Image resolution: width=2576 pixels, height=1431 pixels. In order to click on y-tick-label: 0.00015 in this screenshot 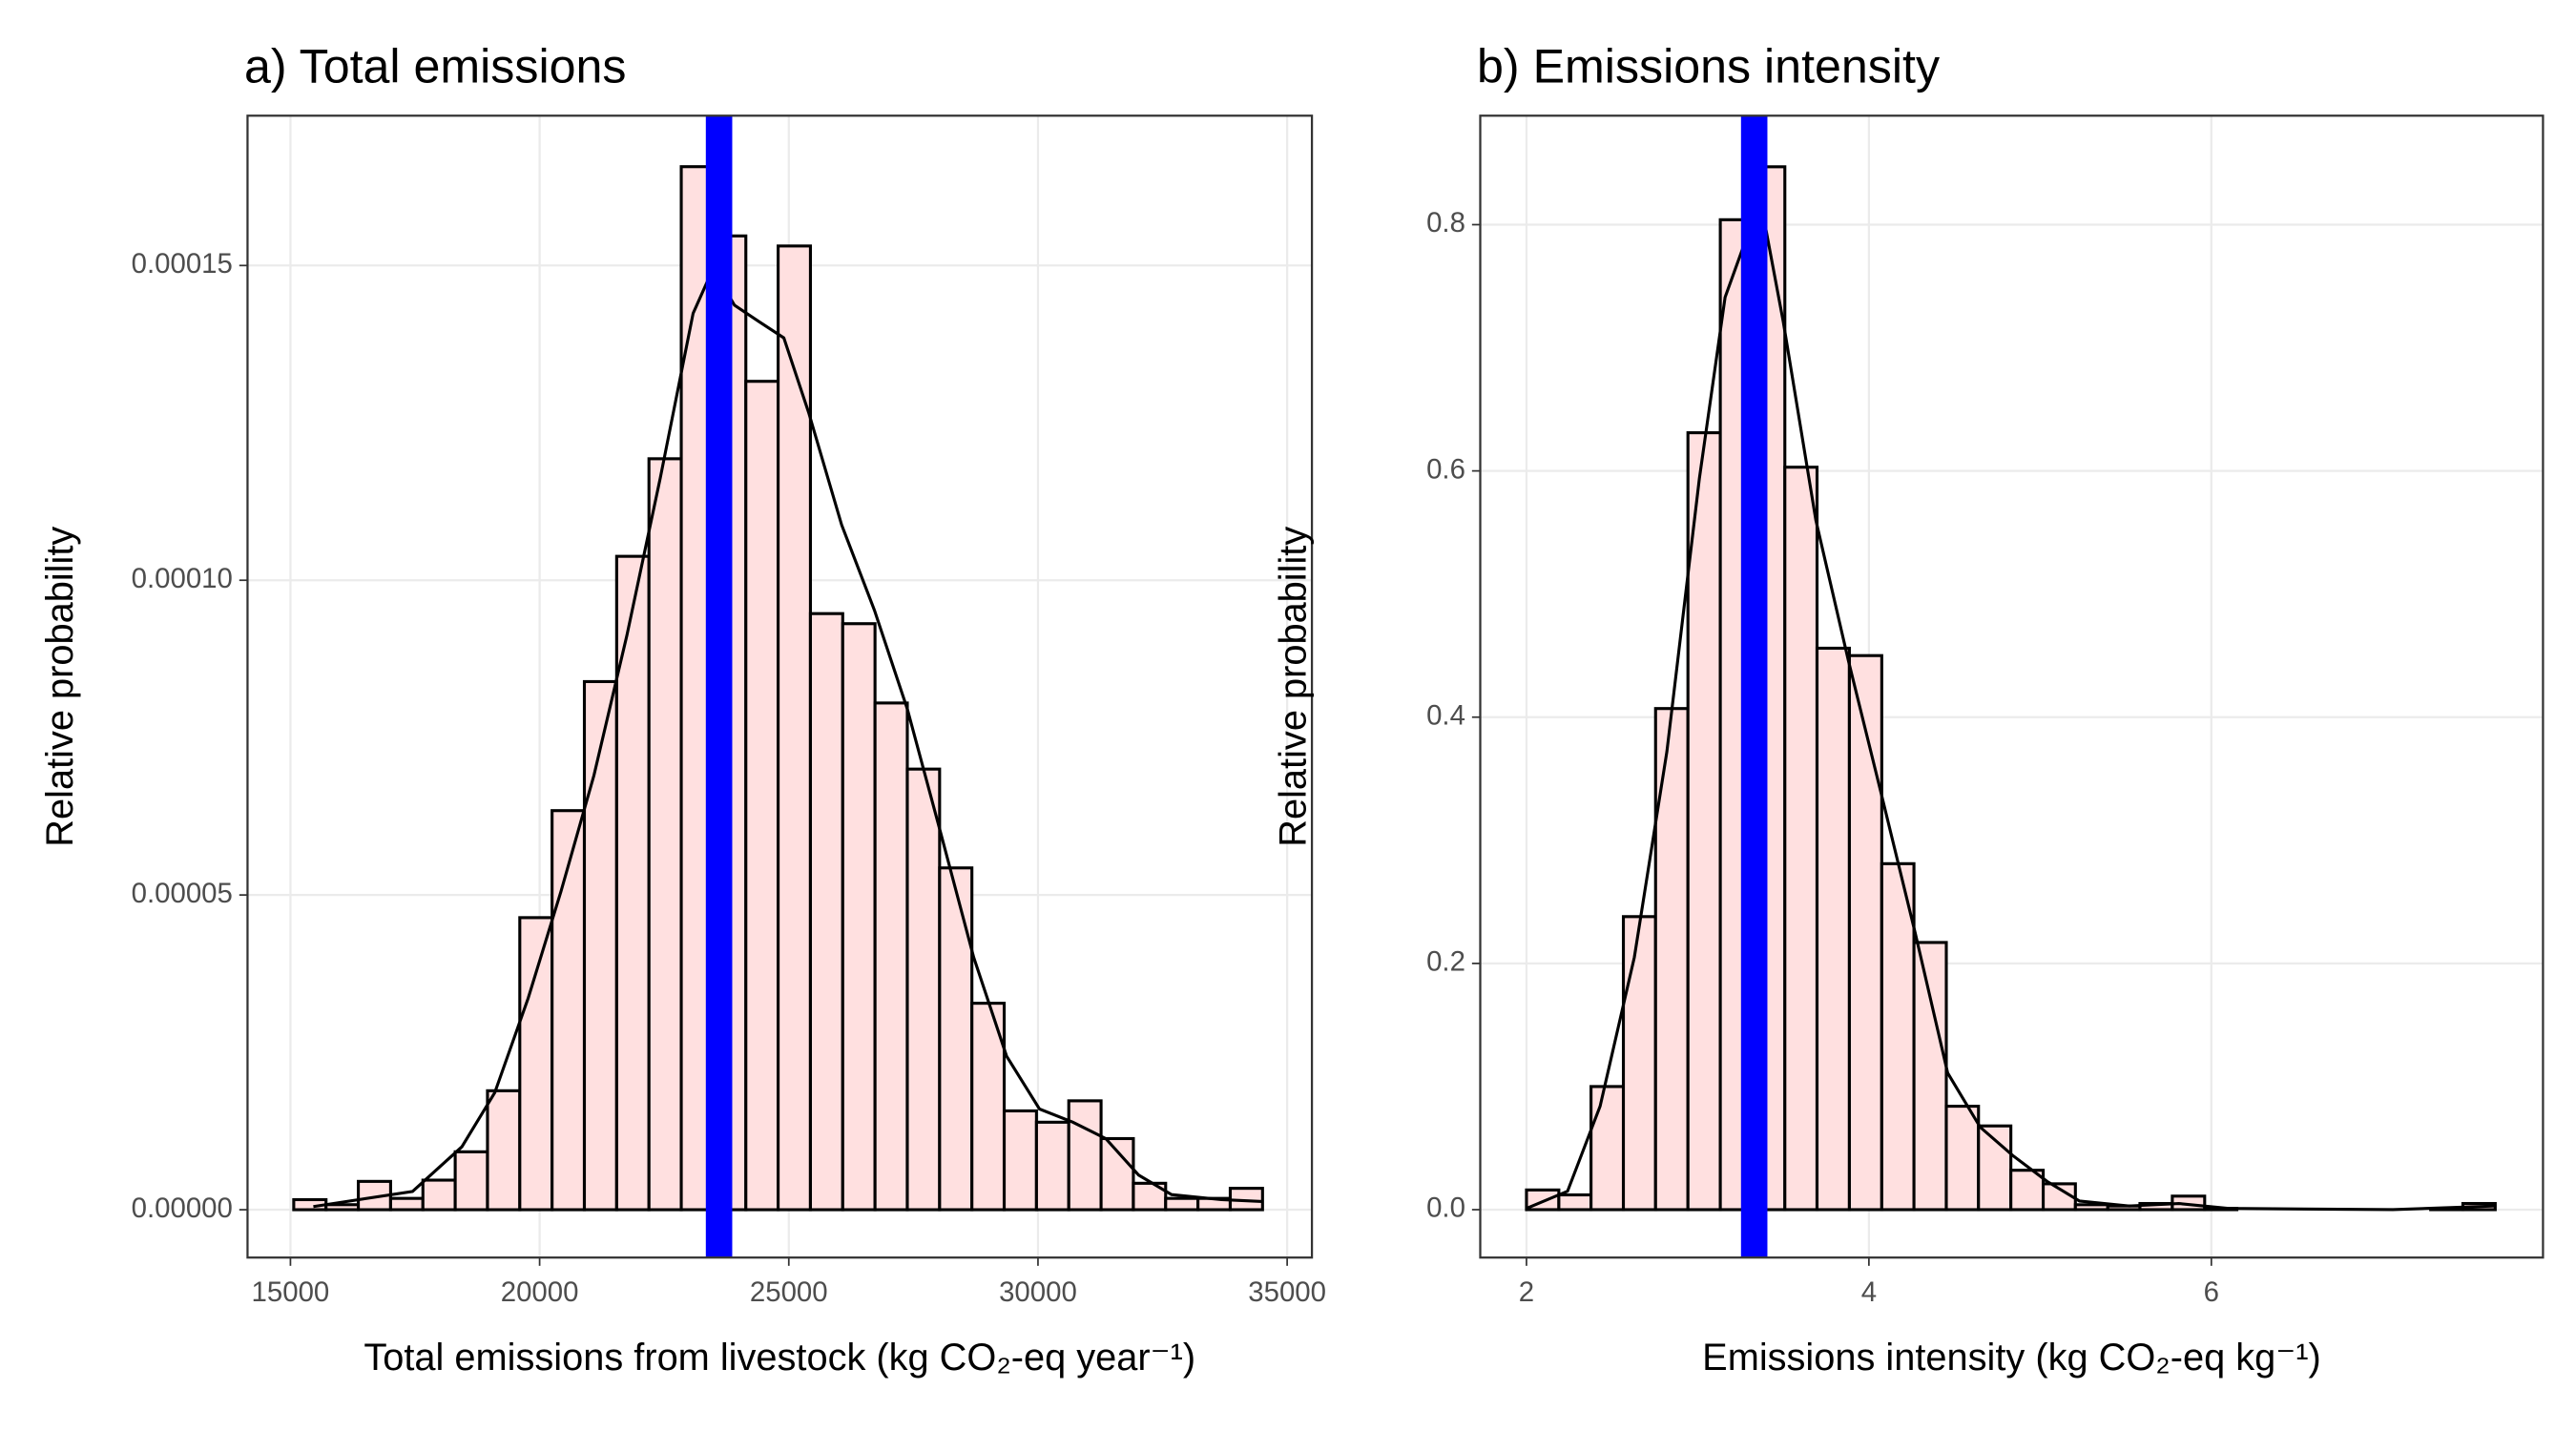, I will do `click(182, 264)`.